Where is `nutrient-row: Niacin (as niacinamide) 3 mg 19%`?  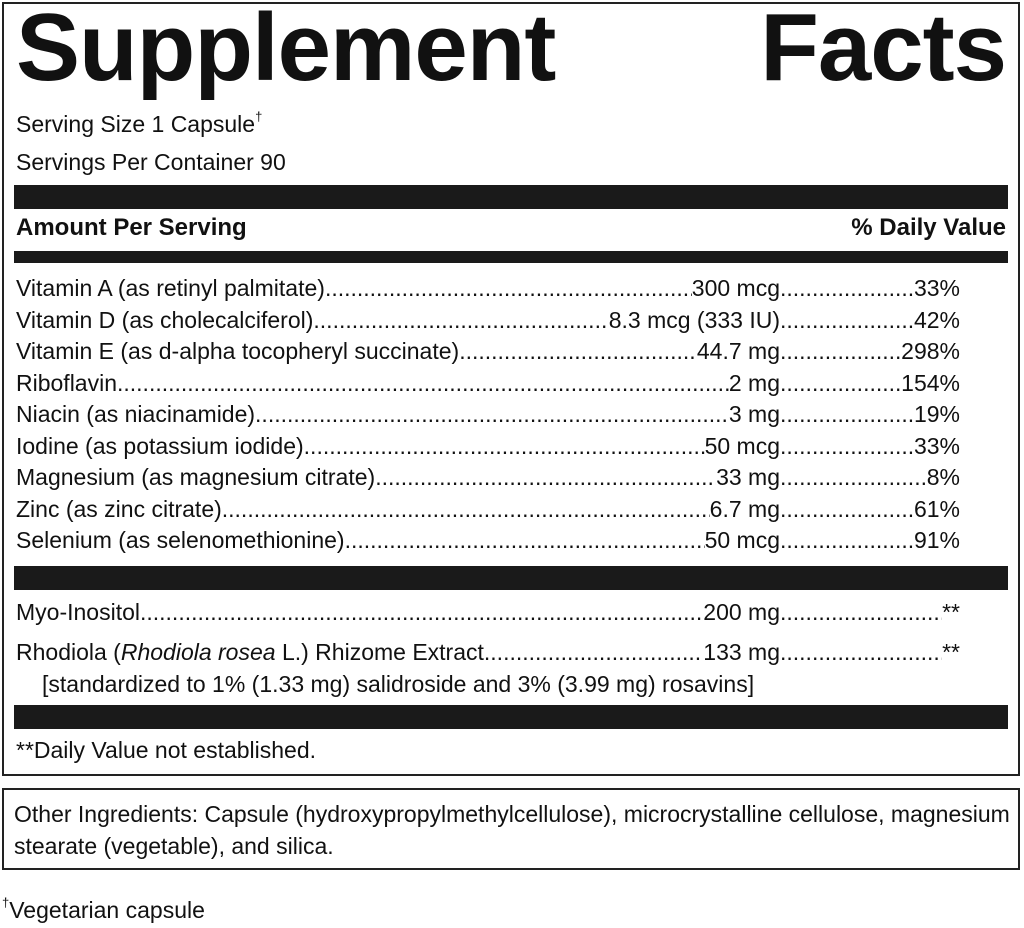
nutrient-row: Niacin (as niacinamide) 3 mg 19% is located at coordinates (488, 414).